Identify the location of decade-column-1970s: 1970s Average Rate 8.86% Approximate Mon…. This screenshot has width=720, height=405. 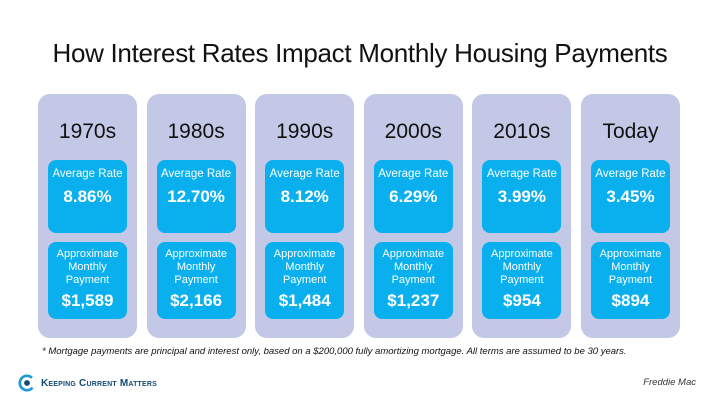
(87, 216).